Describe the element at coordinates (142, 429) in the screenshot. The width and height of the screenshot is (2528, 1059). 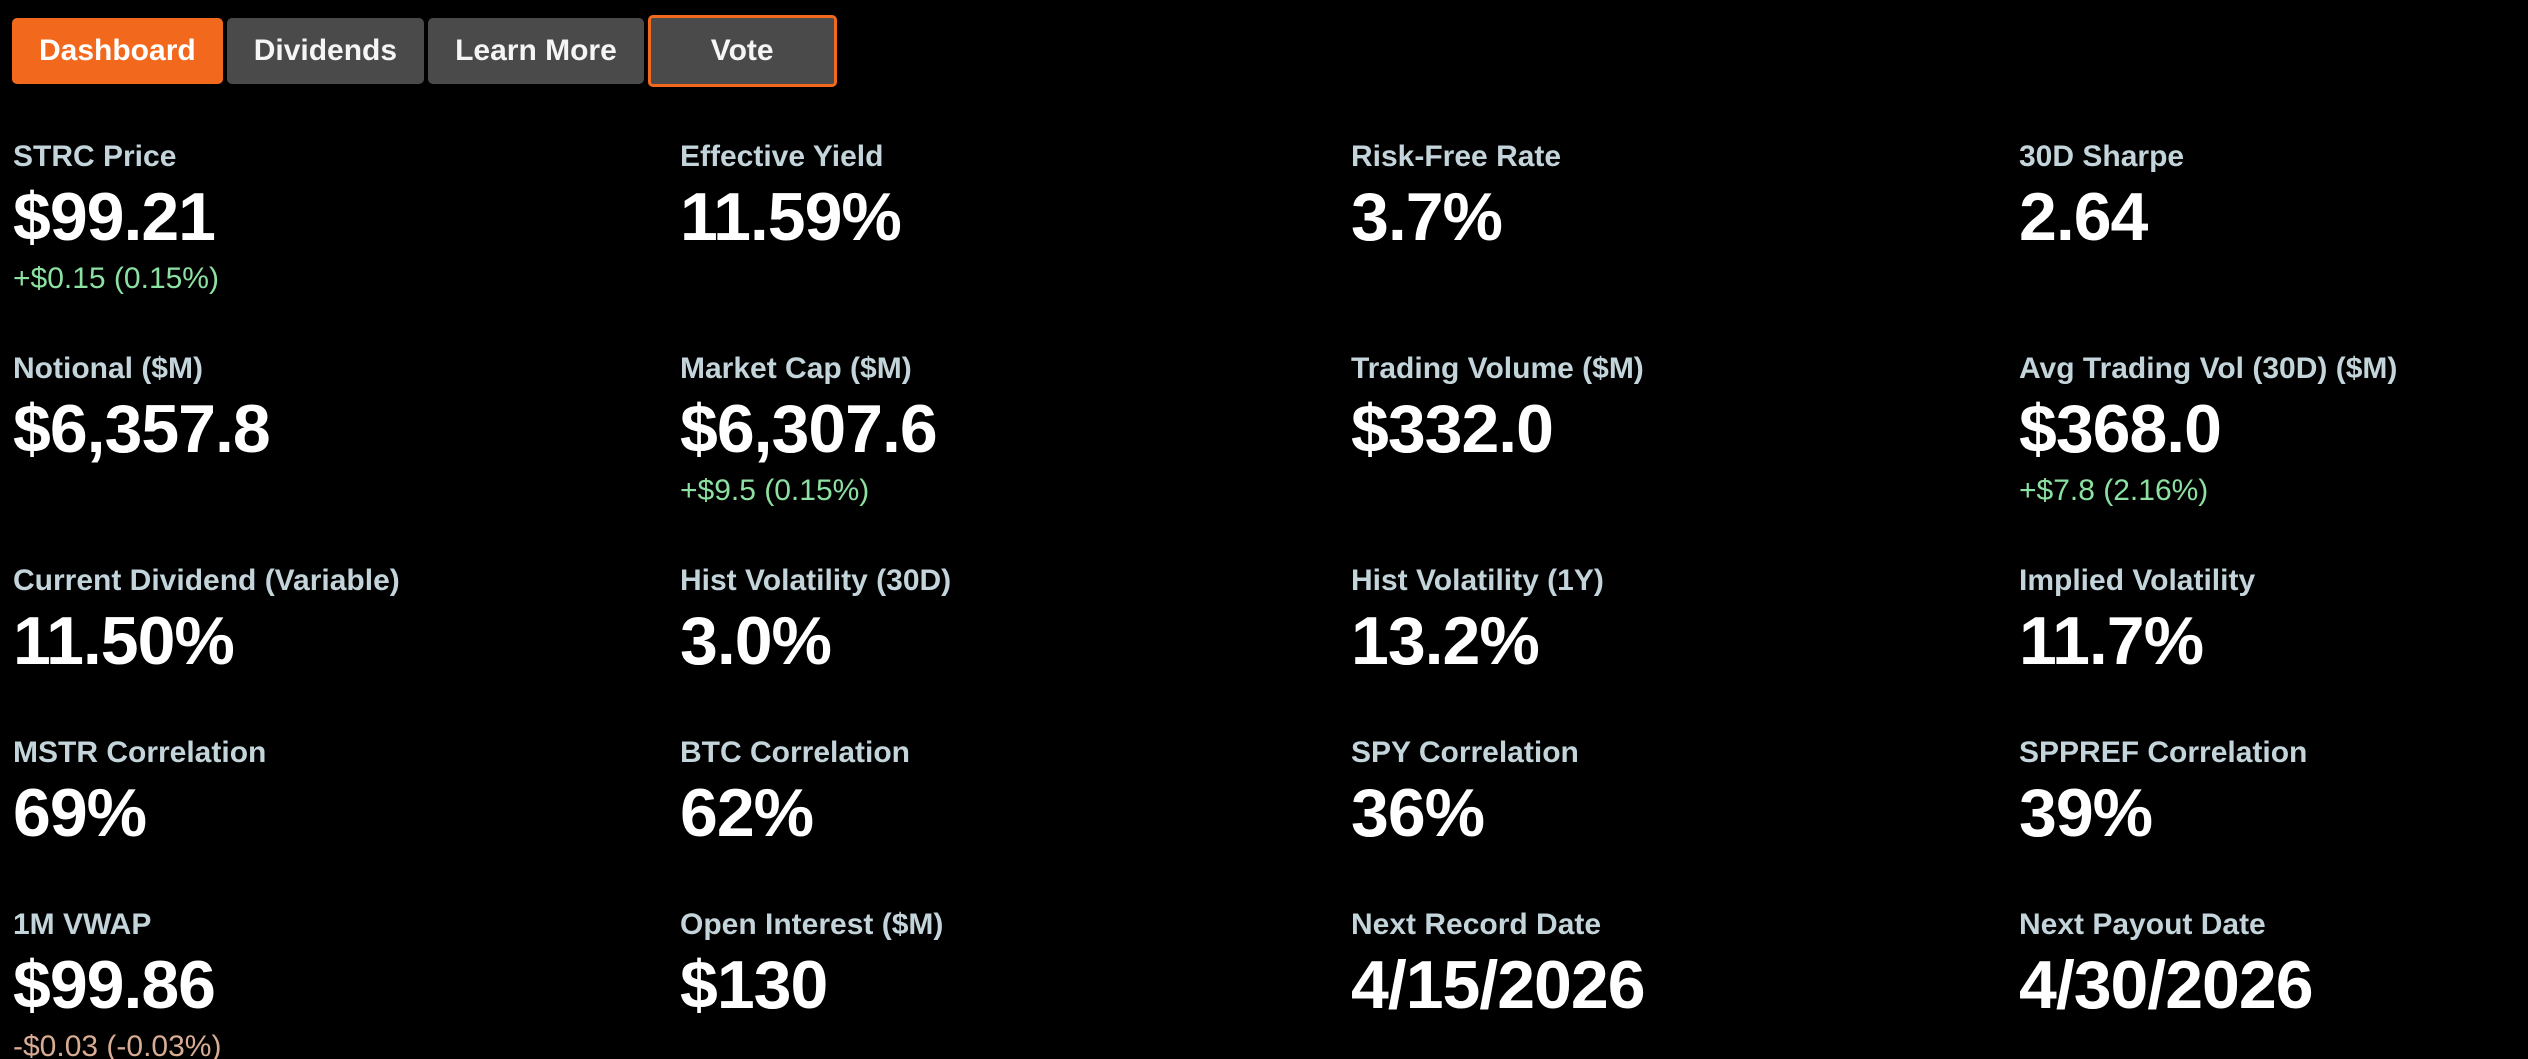
I see `metric-value: $6,357.8` at that location.